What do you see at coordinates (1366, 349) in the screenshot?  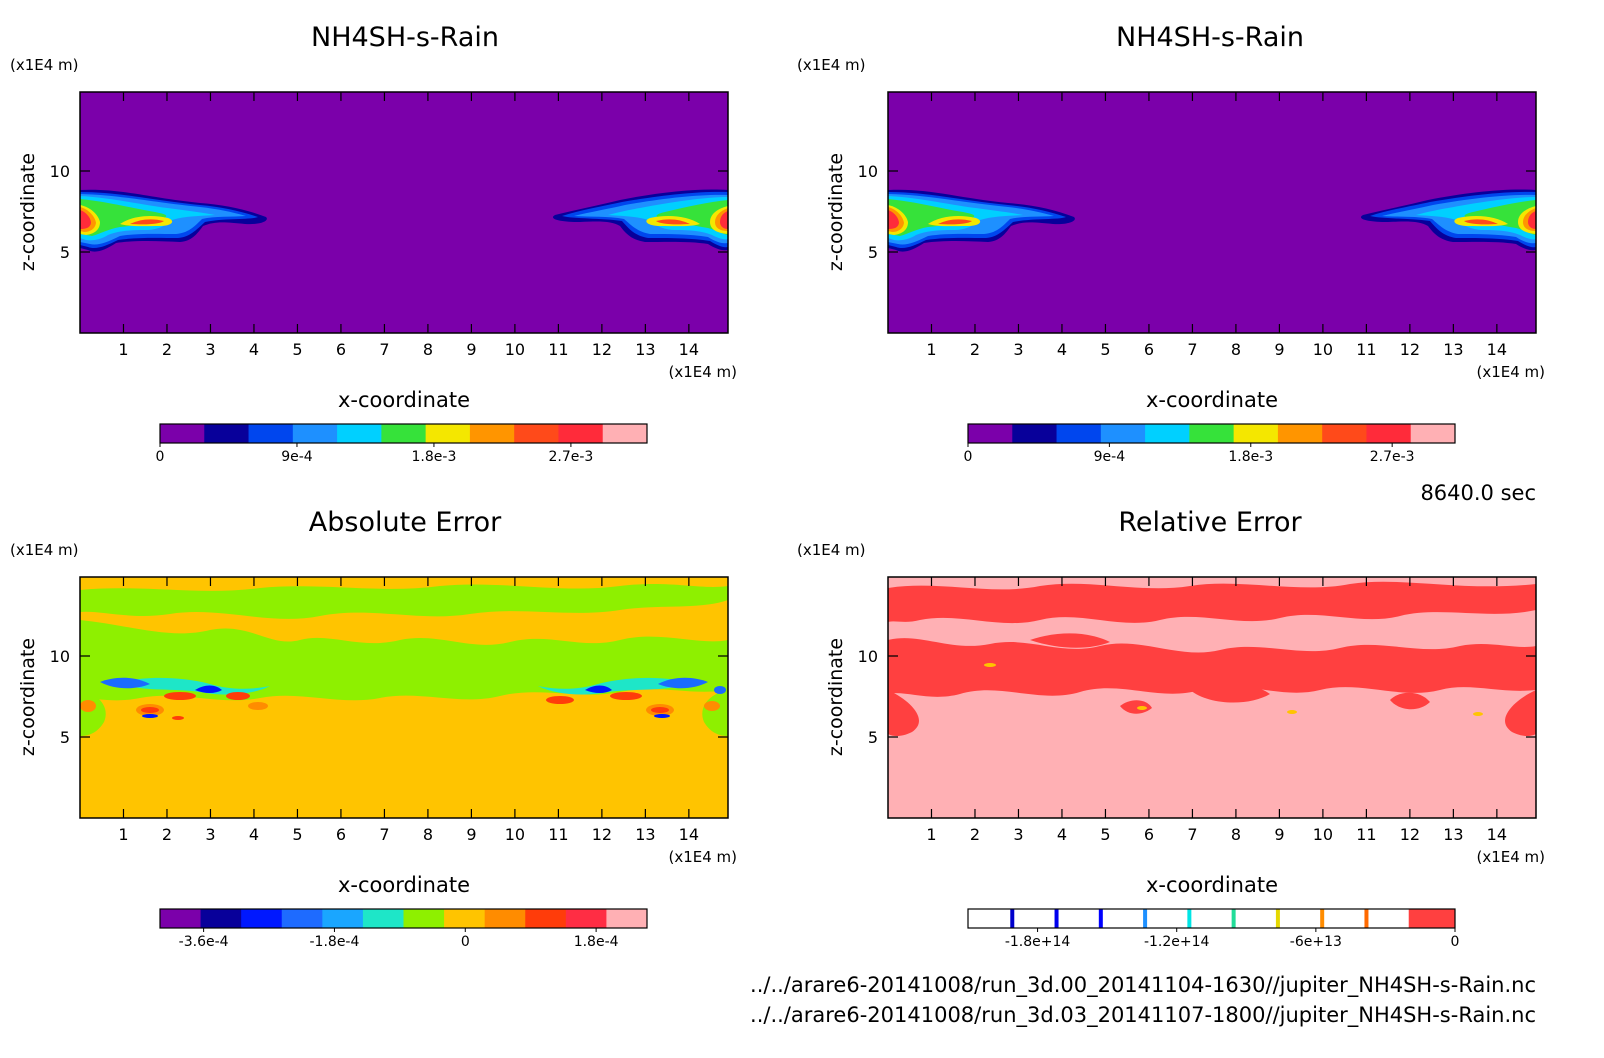 I see `x-tick-label: 11` at bounding box center [1366, 349].